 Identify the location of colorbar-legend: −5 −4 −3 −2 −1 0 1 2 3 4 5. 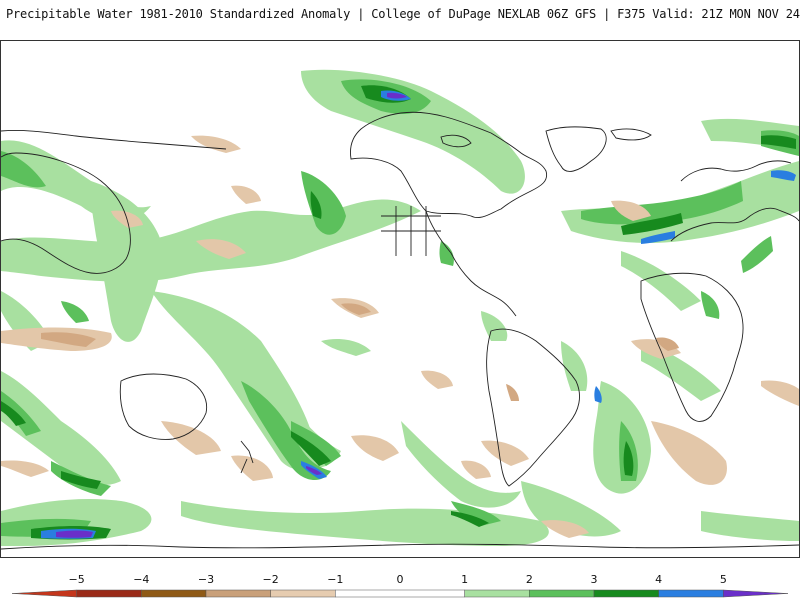
(400, 583).